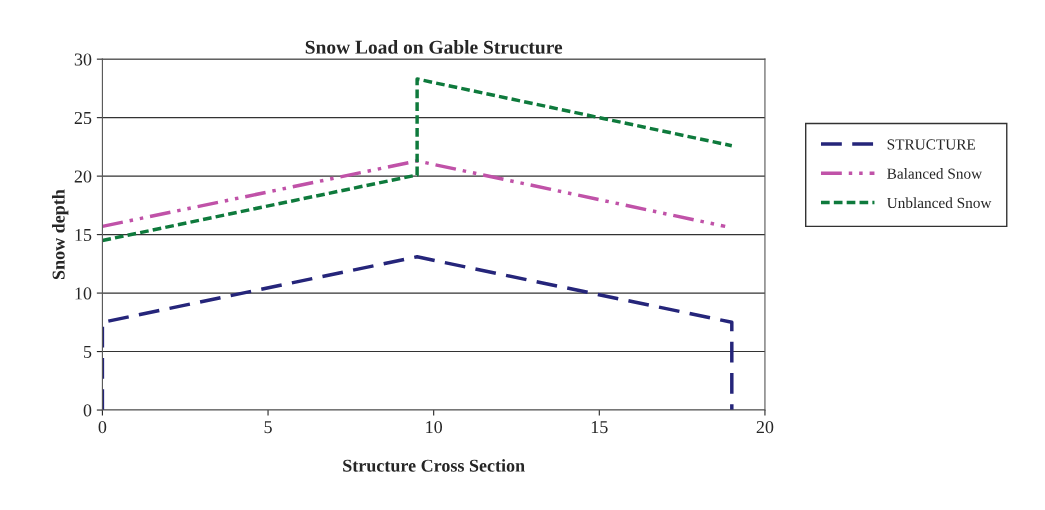 Image resolution: width=1045 pixels, height=510 pixels. What do you see at coordinates (83, 293) in the screenshot?
I see `y-tick-label: 10` at bounding box center [83, 293].